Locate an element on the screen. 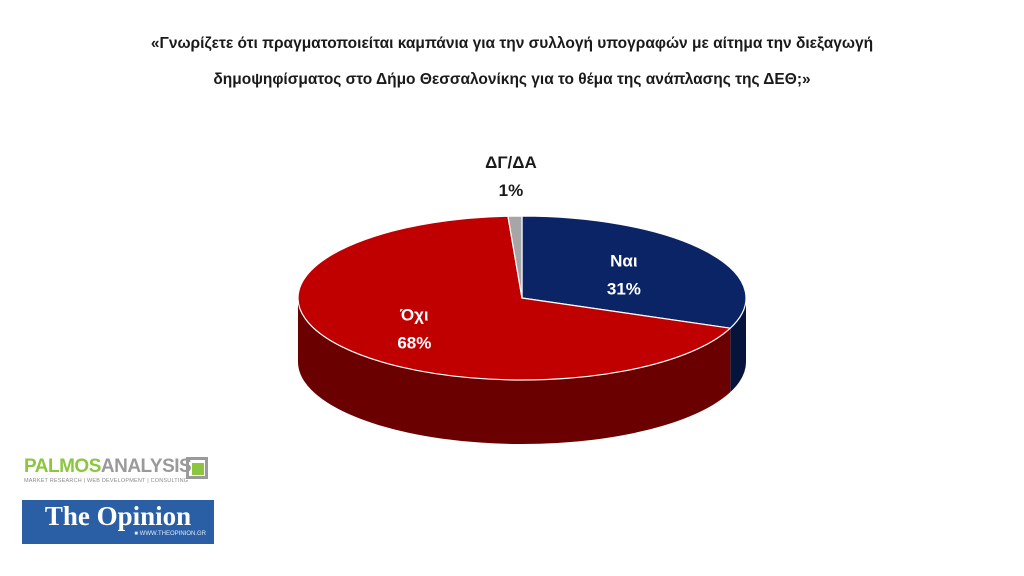 This screenshot has width=1024, height=576. slice-label-δγ-δα: ΔΓ/ΔΑ is located at coordinates (511, 162).